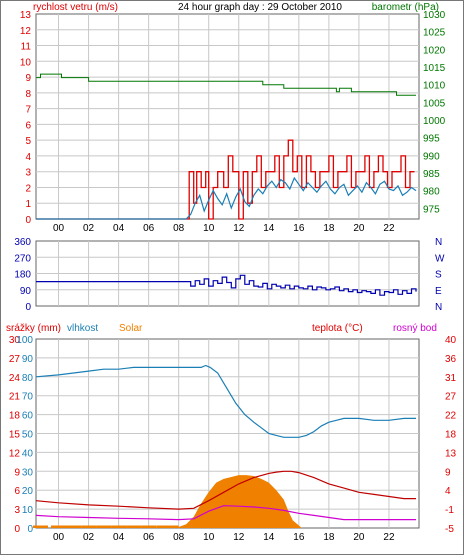 This screenshot has height=556, width=464. Describe the element at coordinates (438, 307) in the screenshot. I see `compass-letter-4: N` at that location.